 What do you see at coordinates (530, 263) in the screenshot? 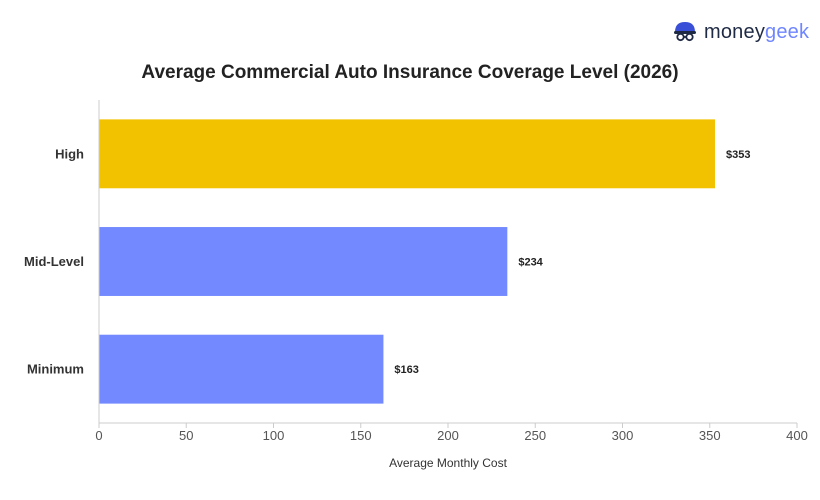
I see `value-label: $234` at bounding box center [530, 263].